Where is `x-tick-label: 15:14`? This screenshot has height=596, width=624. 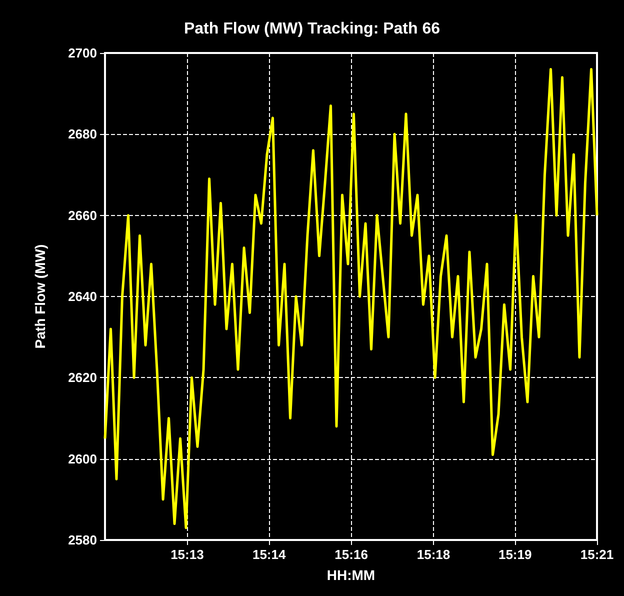
x-tick-label: 15:14 is located at coordinates (269, 554).